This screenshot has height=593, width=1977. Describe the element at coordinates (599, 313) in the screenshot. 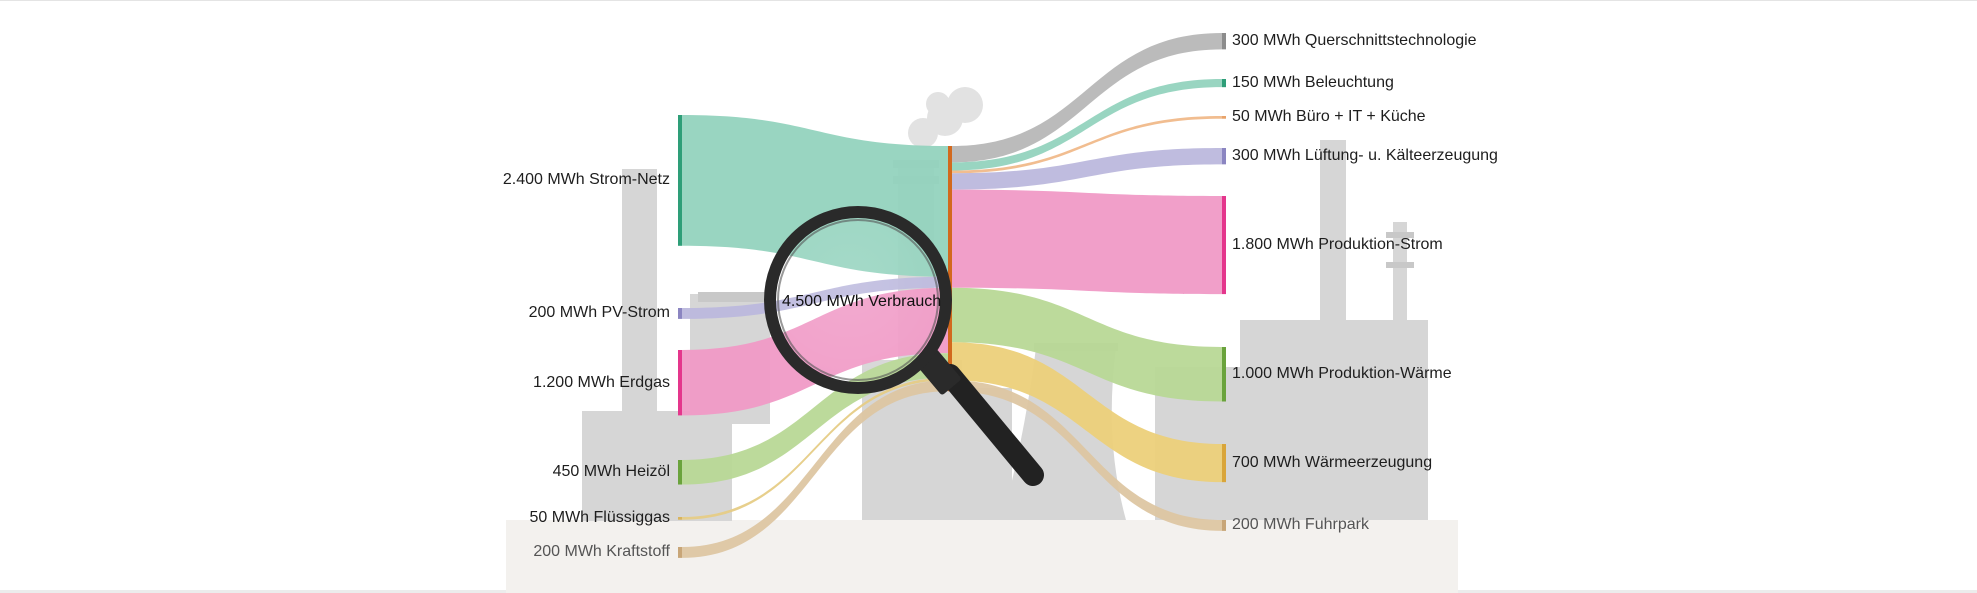

I see `label-pv_strom: 200 MWh PV-Strom` at that location.